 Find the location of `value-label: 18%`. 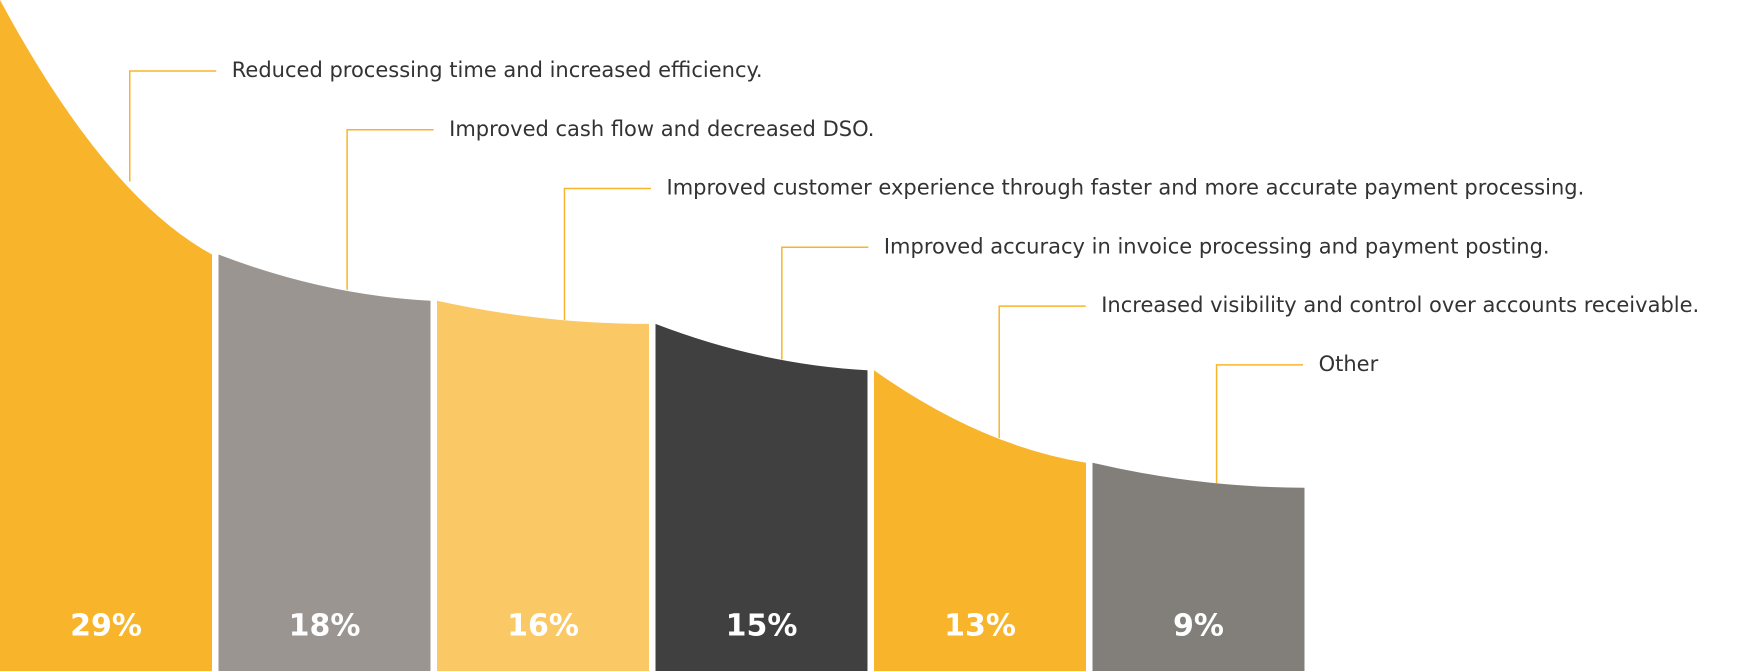

value-label: 18% is located at coordinates (325, 626).